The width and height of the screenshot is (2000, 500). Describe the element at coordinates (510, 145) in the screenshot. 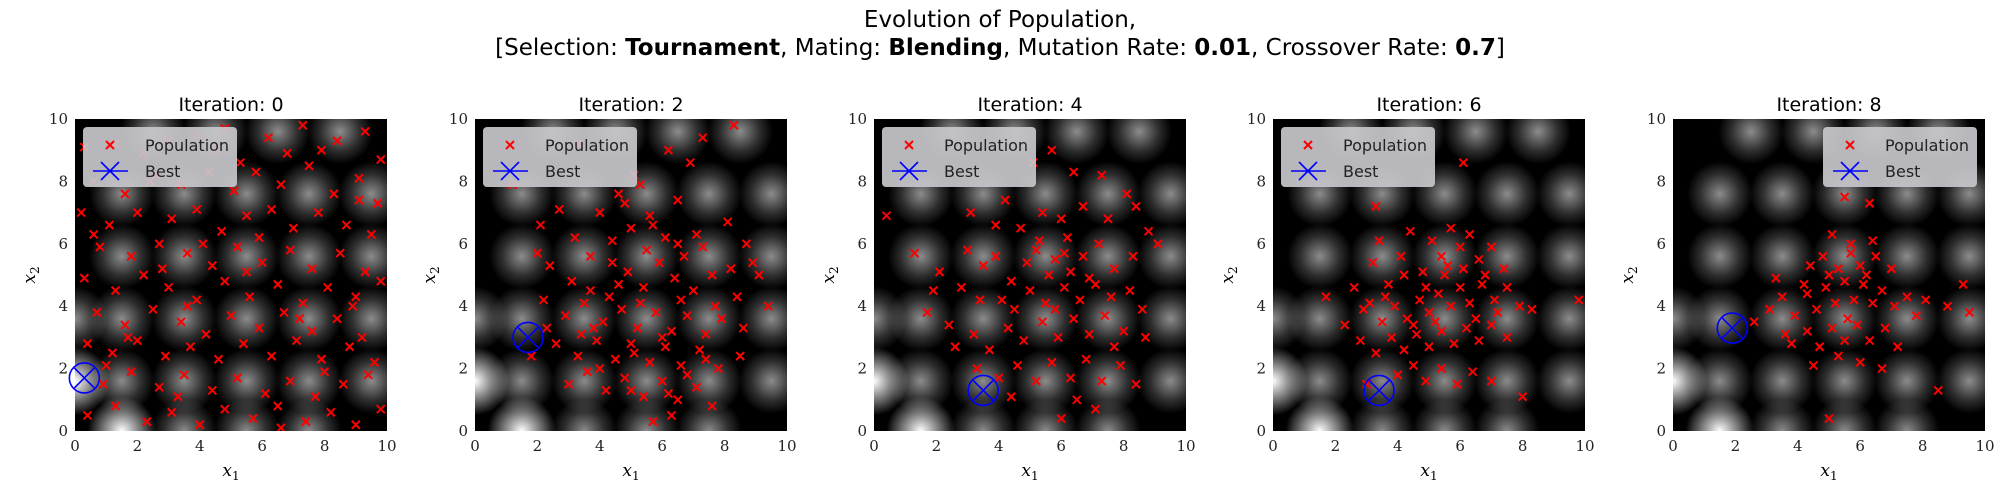

I see `legend-population-marker` at that location.